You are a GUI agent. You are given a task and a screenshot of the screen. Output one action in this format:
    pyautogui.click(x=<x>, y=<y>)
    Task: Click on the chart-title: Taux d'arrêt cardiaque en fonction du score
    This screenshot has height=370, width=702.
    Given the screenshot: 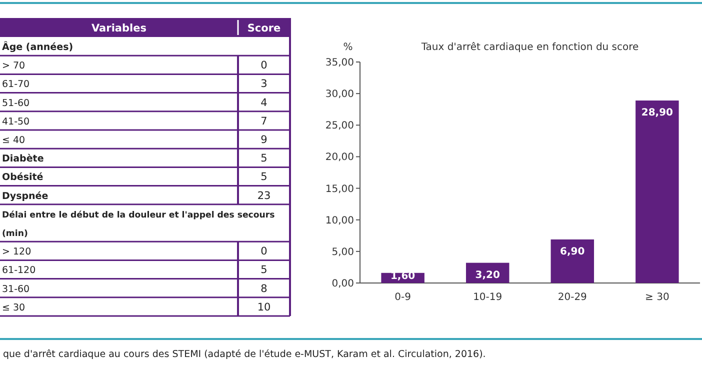 What is the action you would take?
    pyautogui.click(x=529, y=47)
    